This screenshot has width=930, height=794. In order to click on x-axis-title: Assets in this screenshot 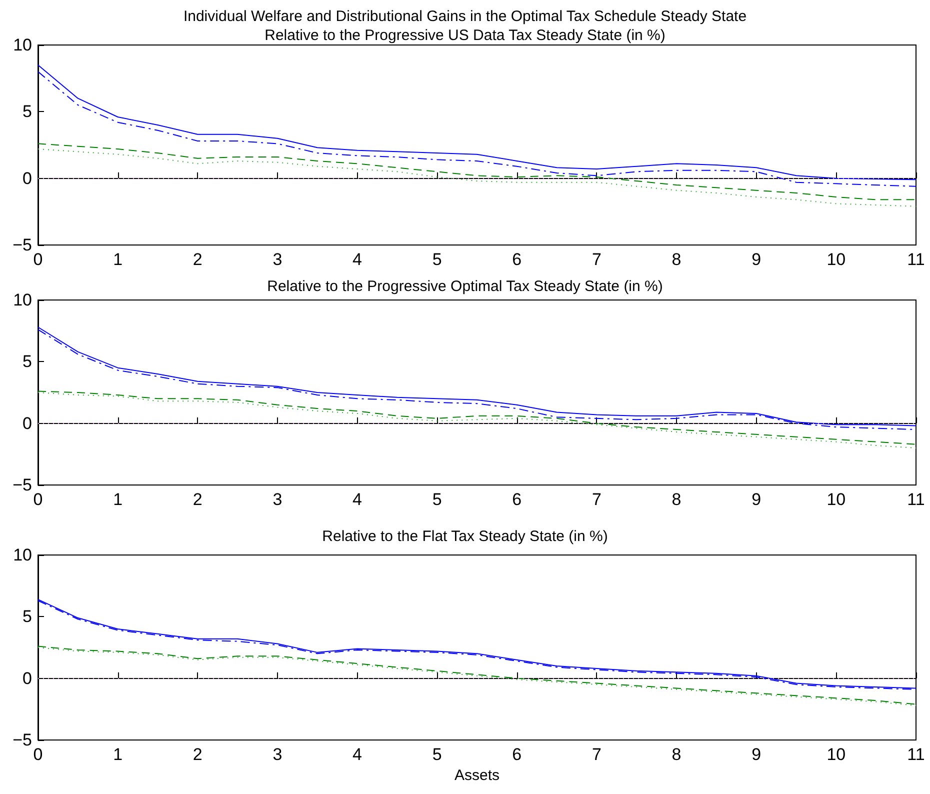, I will do `click(477, 775)`.